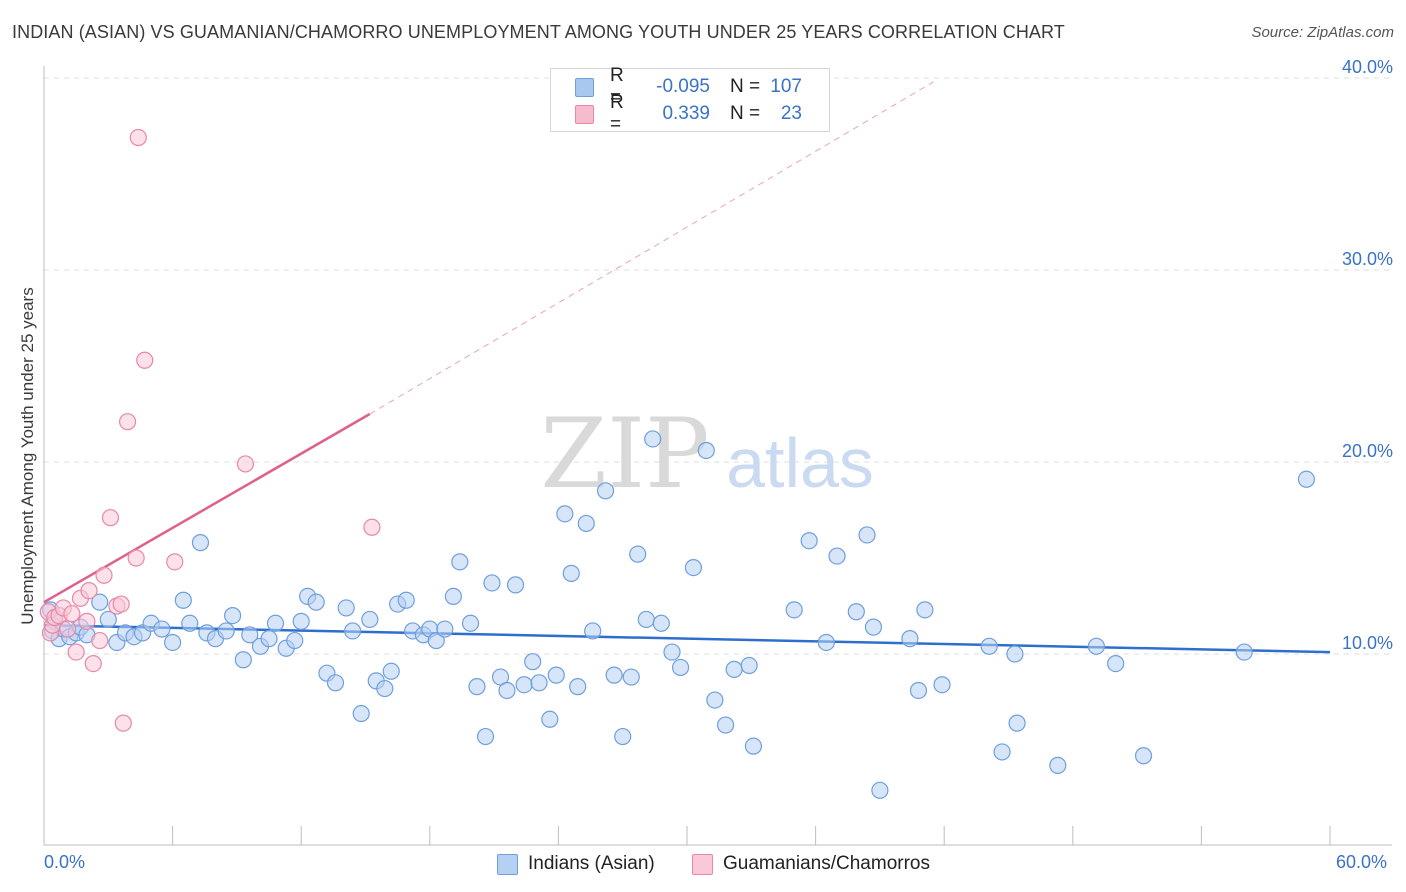 This screenshot has height=892, width=1406. Describe the element at coordinates (683, 86) in the screenshot. I see `legend-r-value: -0.095` at that location.